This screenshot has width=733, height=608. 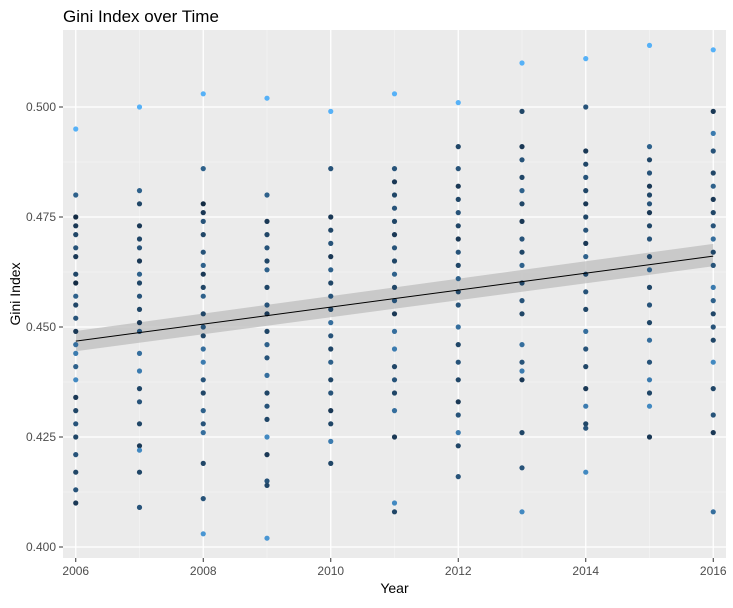 I want to click on regression-line, so click(x=394, y=298).